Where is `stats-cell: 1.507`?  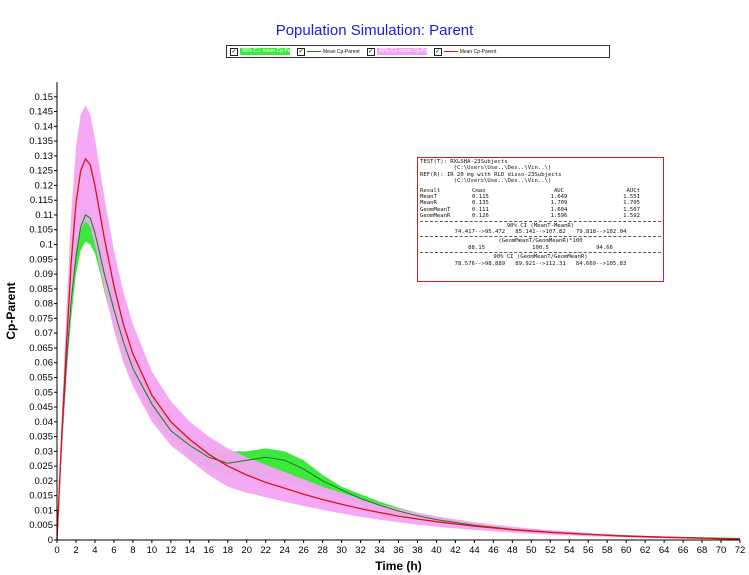 stats-cell: 1.507 is located at coordinates (631, 209).